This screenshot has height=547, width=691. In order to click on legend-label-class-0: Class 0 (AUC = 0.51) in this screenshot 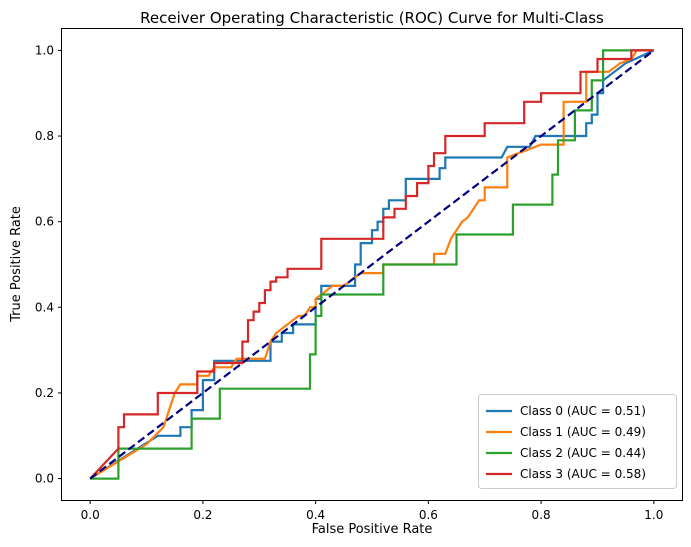, I will do `click(583, 411)`.